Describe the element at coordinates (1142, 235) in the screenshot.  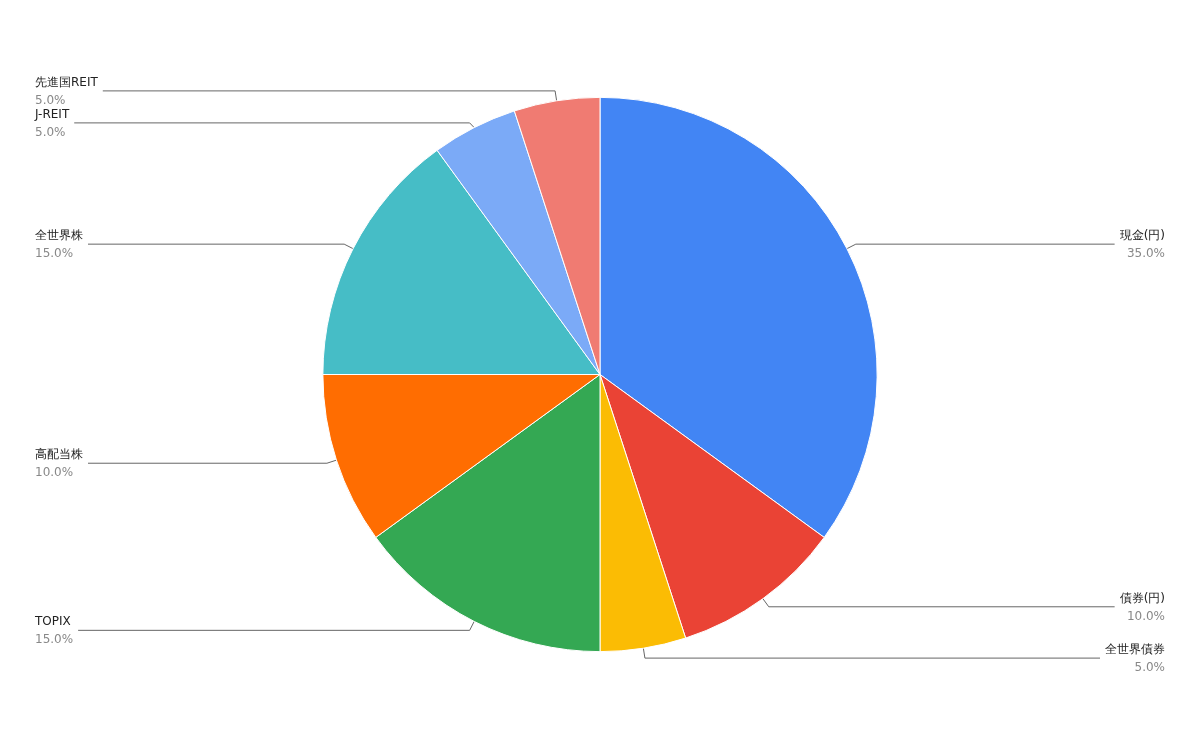
I see `slice-label: 現金(円)` at that location.